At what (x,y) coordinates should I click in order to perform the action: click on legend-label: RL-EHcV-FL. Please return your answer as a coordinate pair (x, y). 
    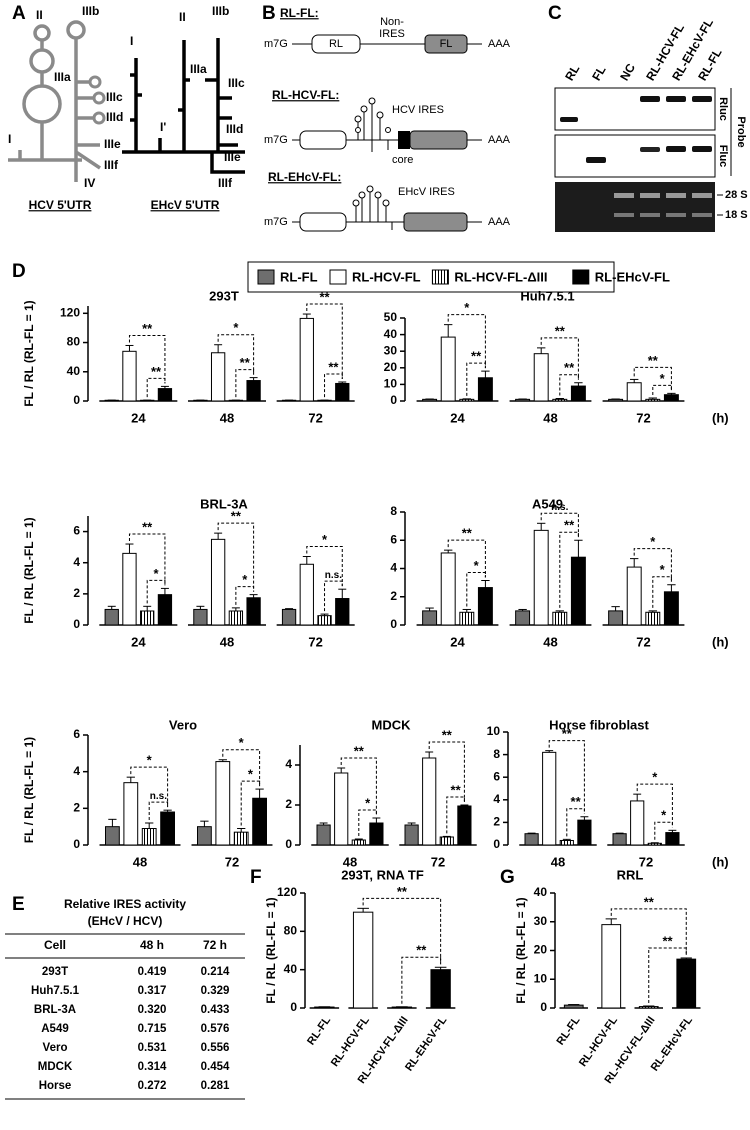
    Looking at the image, I should click on (632, 276).